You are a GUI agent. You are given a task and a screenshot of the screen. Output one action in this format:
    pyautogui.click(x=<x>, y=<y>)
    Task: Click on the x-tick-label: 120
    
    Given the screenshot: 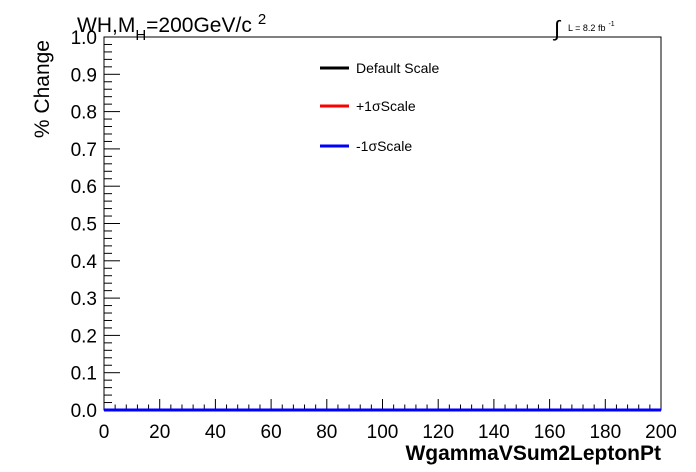 What is the action you would take?
    pyautogui.click(x=438, y=432)
    